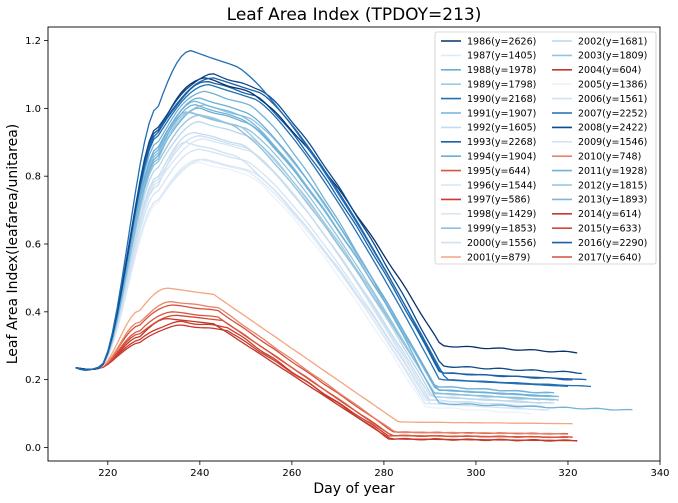 The height and width of the screenshot is (503, 678). I want to click on x-tick-label: 240, so click(199, 473).